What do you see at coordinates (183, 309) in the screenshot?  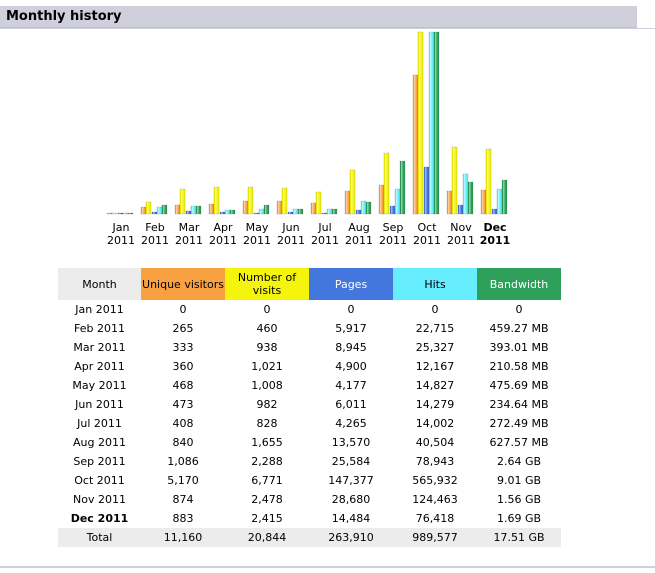 I see `cell-uv: 0` at bounding box center [183, 309].